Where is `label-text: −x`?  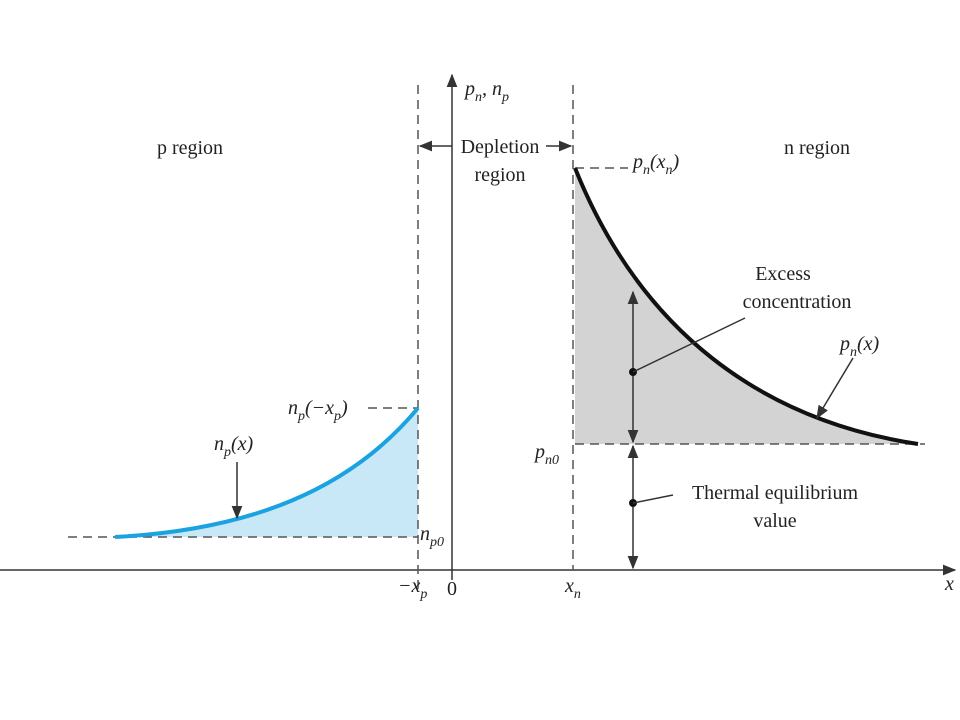 label-text: −x is located at coordinates (409, 586).